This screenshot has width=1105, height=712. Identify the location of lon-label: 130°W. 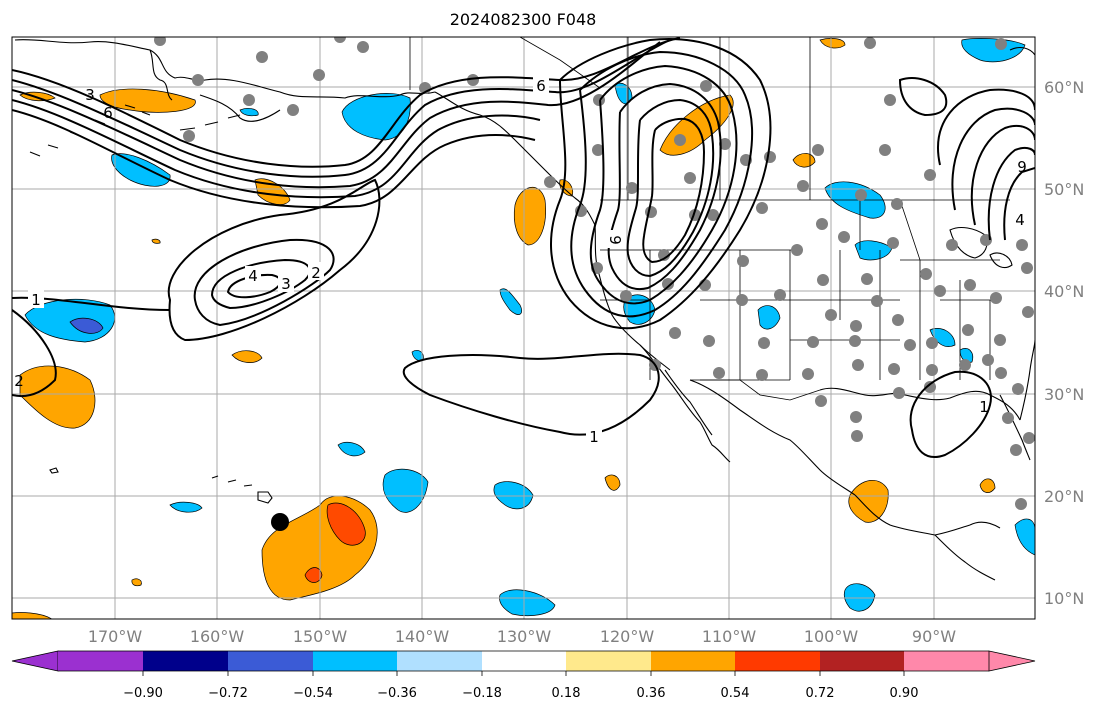
(524, 636).